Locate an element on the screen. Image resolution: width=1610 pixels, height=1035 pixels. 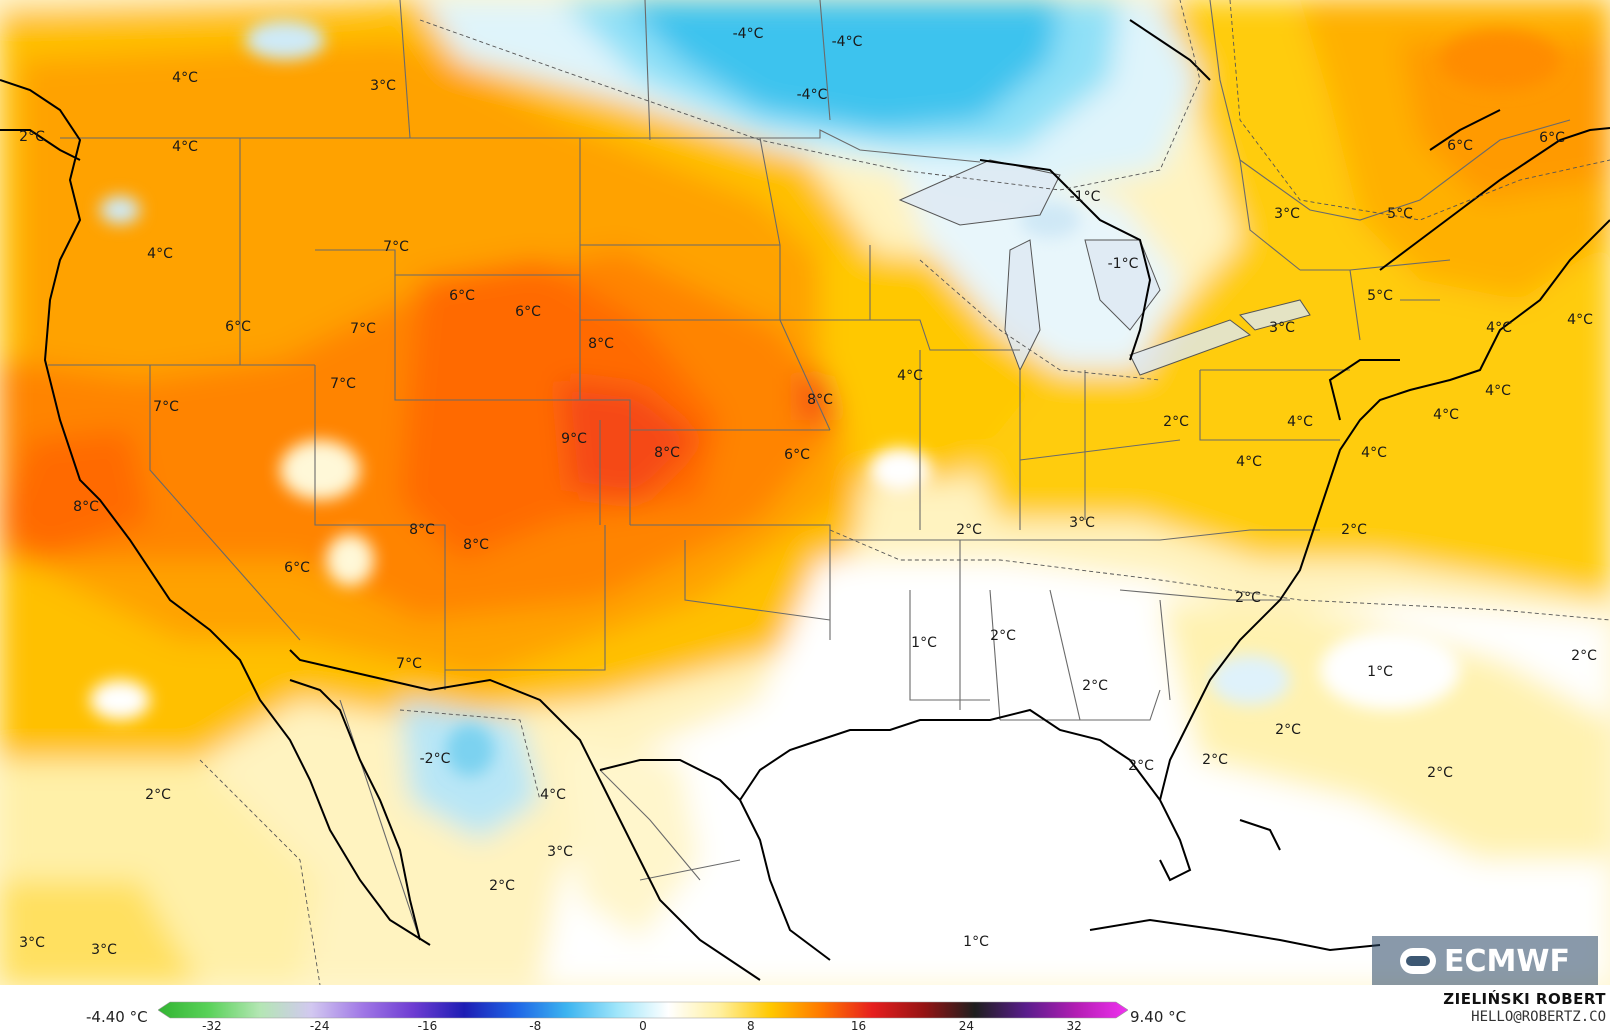
scale-tick-label: -8 is located at coordinates (535, 1026).